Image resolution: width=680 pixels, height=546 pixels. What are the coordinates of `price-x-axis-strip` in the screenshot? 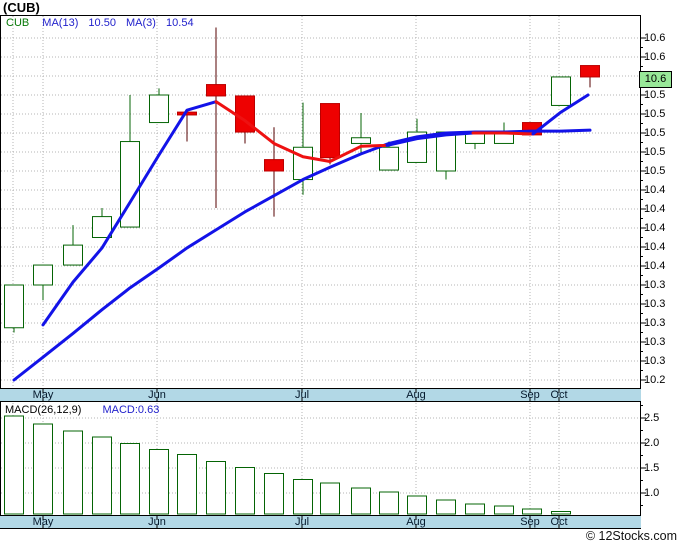 It's located at (320, 395).